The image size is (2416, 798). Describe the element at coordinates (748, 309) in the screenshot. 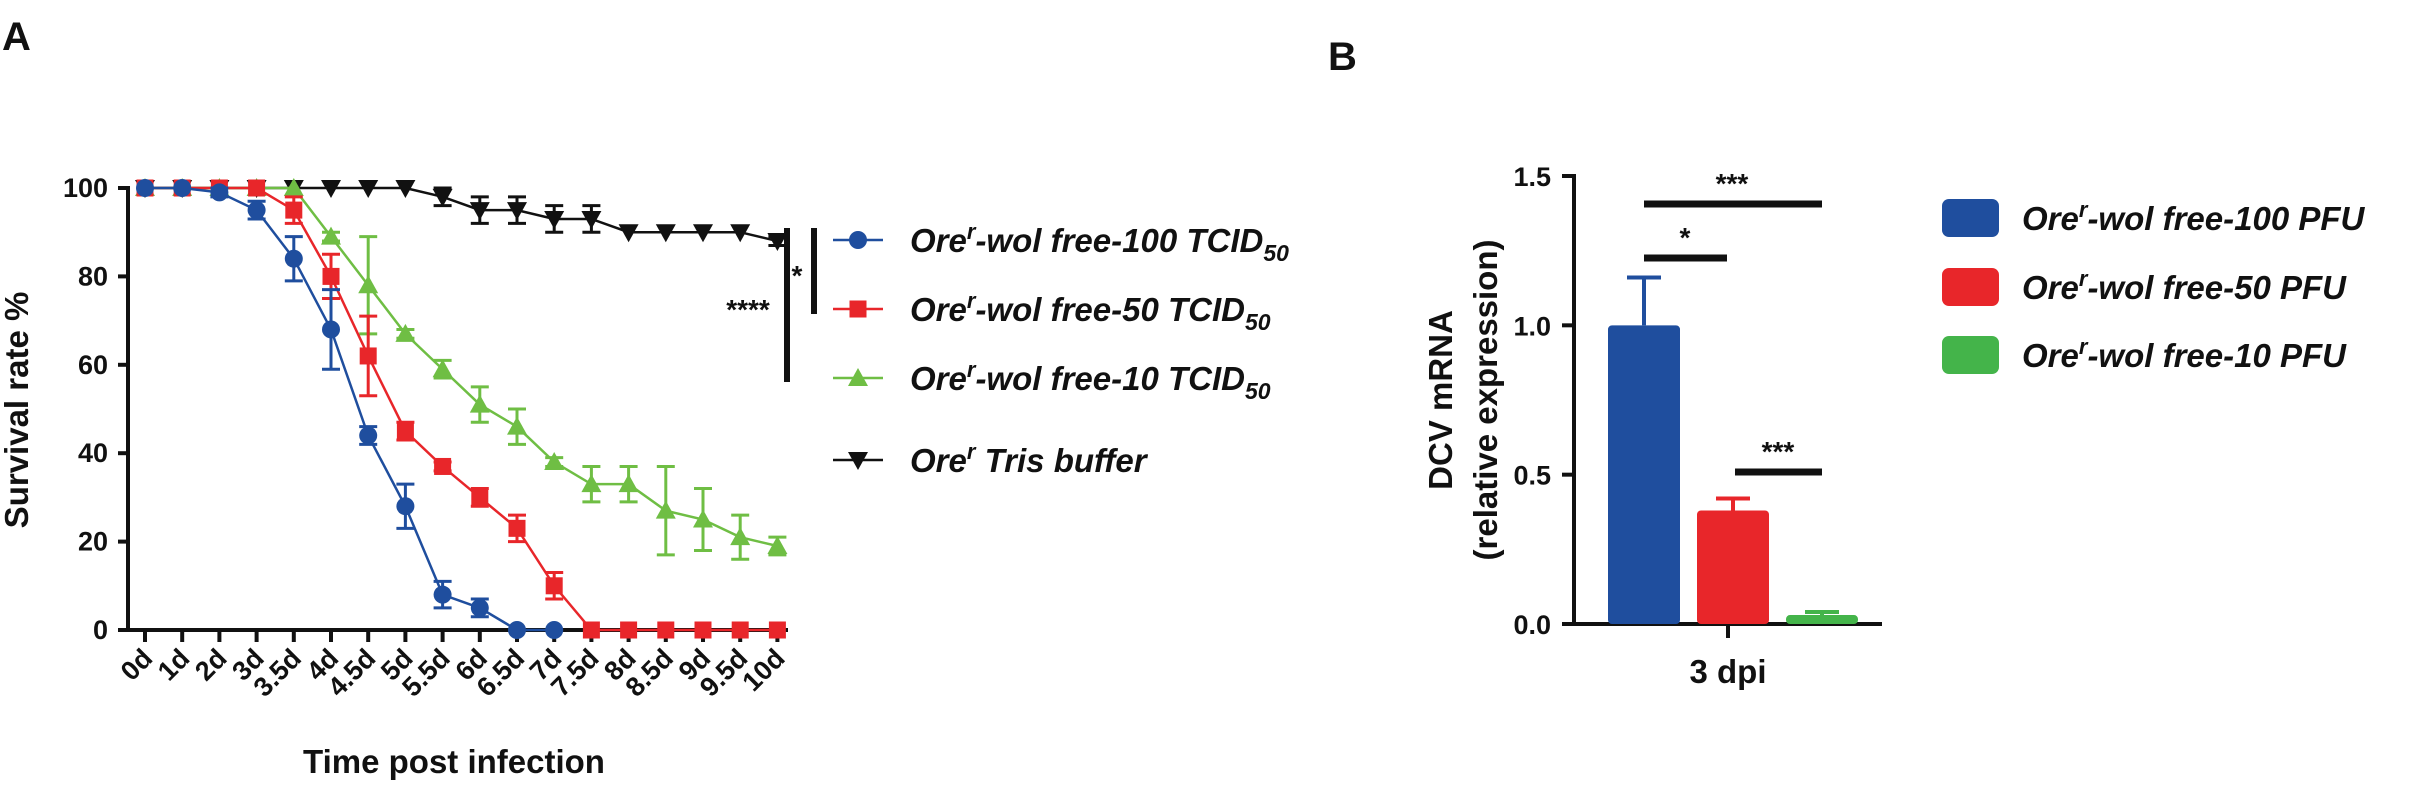

I see `sig-four-star-label: ****` at that location.